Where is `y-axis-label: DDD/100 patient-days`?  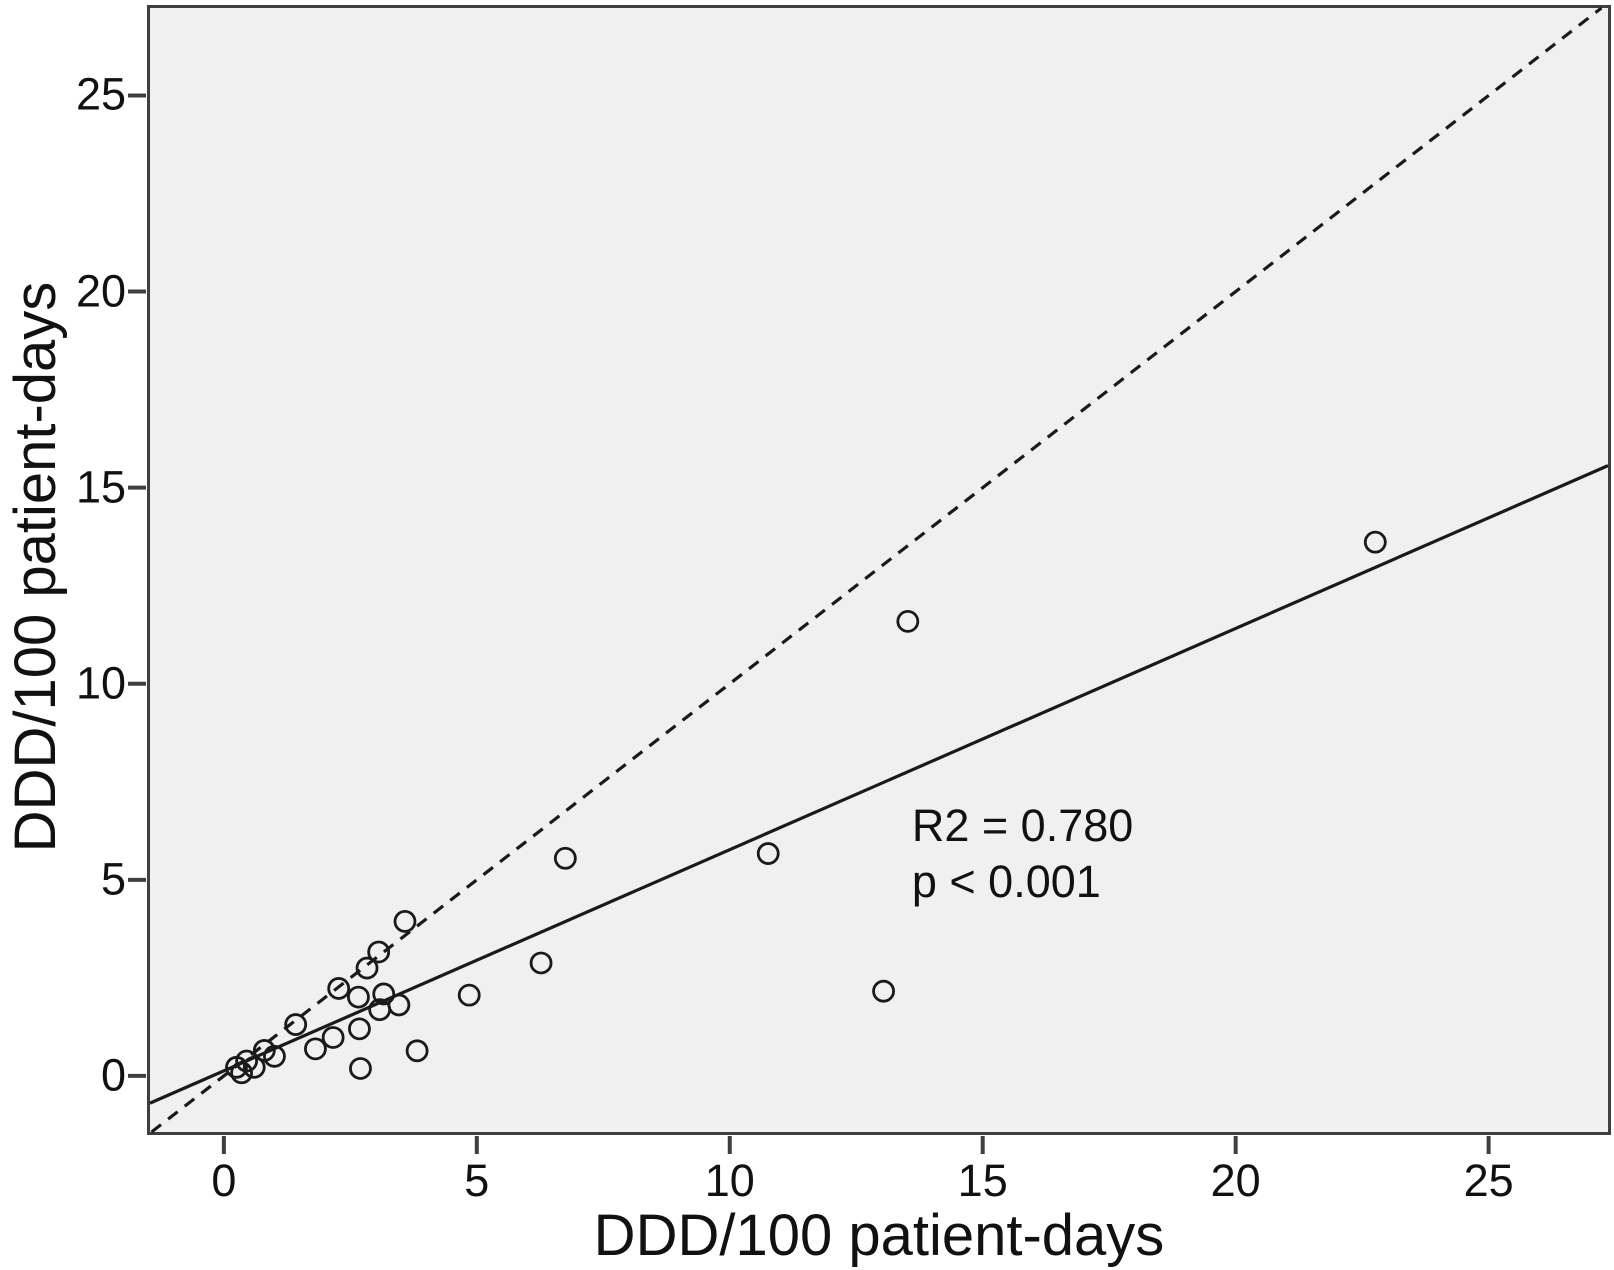 y-axis-label: DDD/100 patient-days is located at coordinates (35, 567).